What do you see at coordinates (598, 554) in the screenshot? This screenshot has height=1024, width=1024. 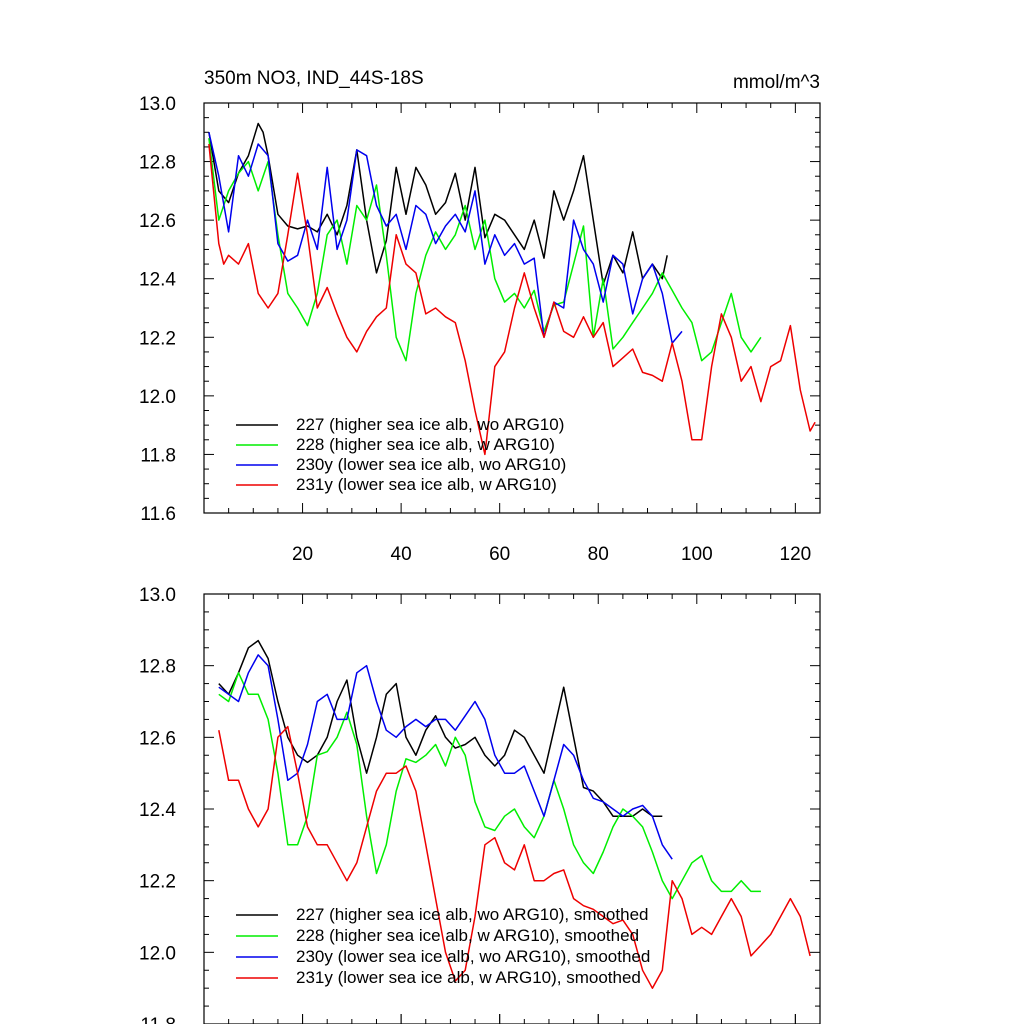 I see `x-tick-label: 80` at bounding box center [598, 554].